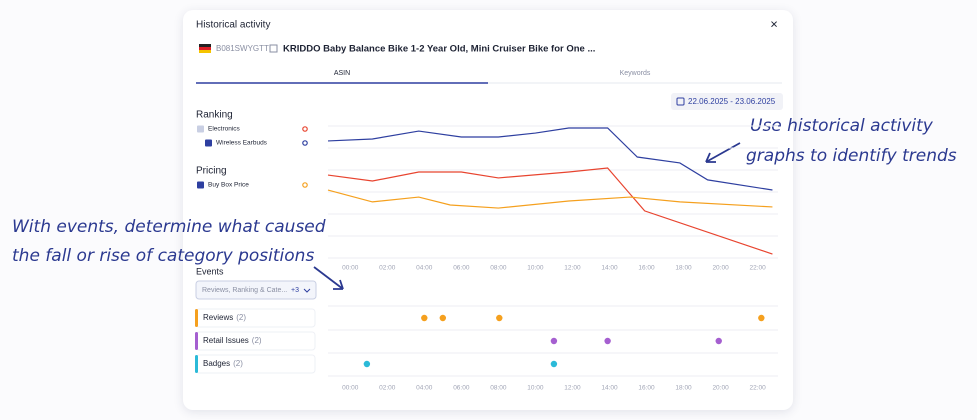 This screenshot has width=977, height=420. I want to click on external-link, so click(273, 48).